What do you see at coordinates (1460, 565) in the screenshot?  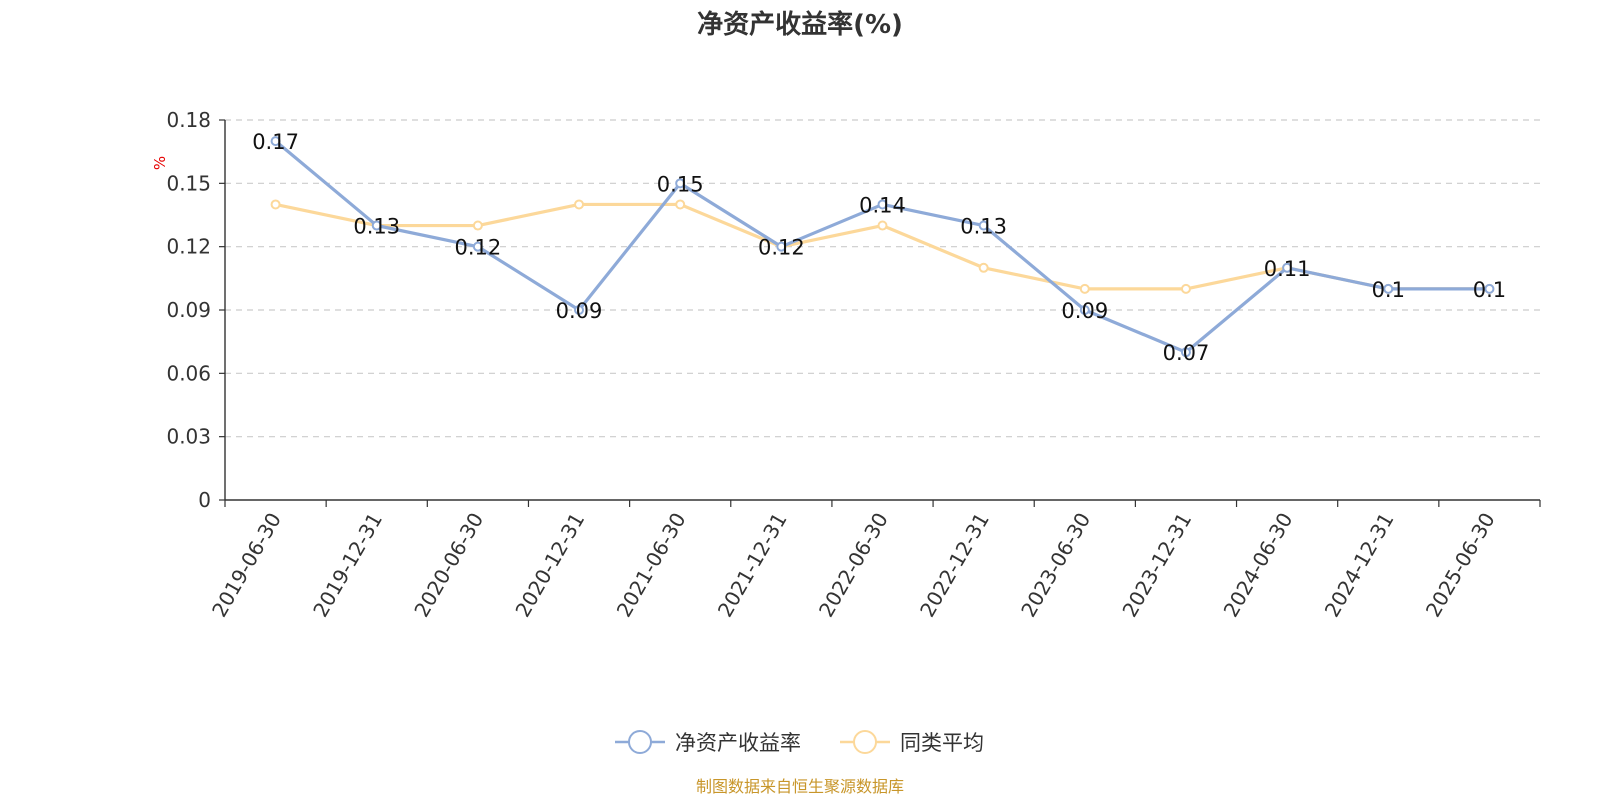 I see `x-tick-label: 2025-06-30` at bounding box center [1460, 565].